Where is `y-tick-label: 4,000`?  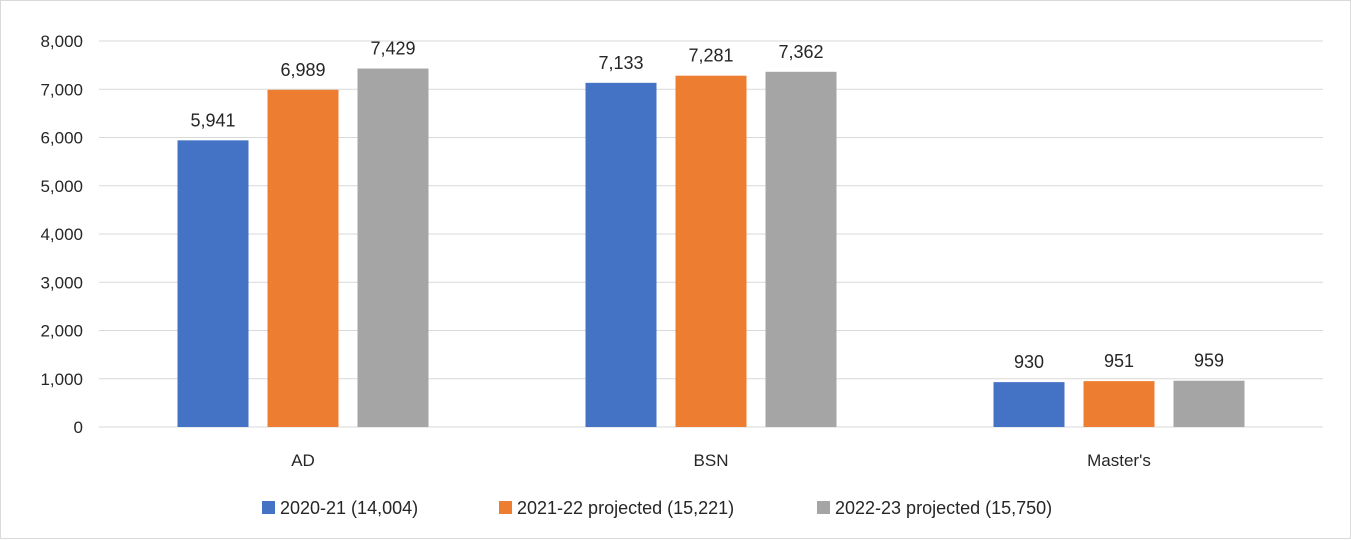 y-tick-label: 4,000 is located at coordinates (61, 234).